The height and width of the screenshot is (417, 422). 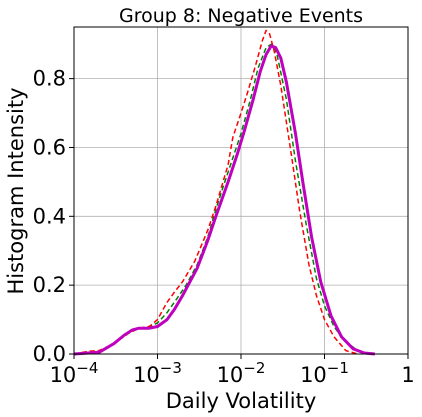 I want to click on y-tick-label-1: 0.2, so click(x=49, y=285).